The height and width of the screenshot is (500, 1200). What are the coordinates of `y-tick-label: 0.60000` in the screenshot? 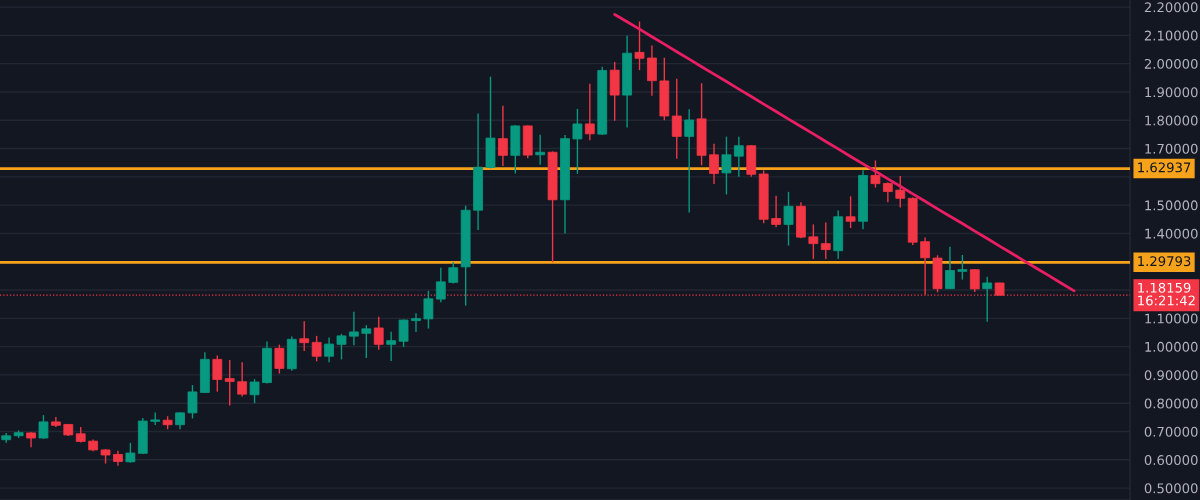 It's located at (1171, 460).